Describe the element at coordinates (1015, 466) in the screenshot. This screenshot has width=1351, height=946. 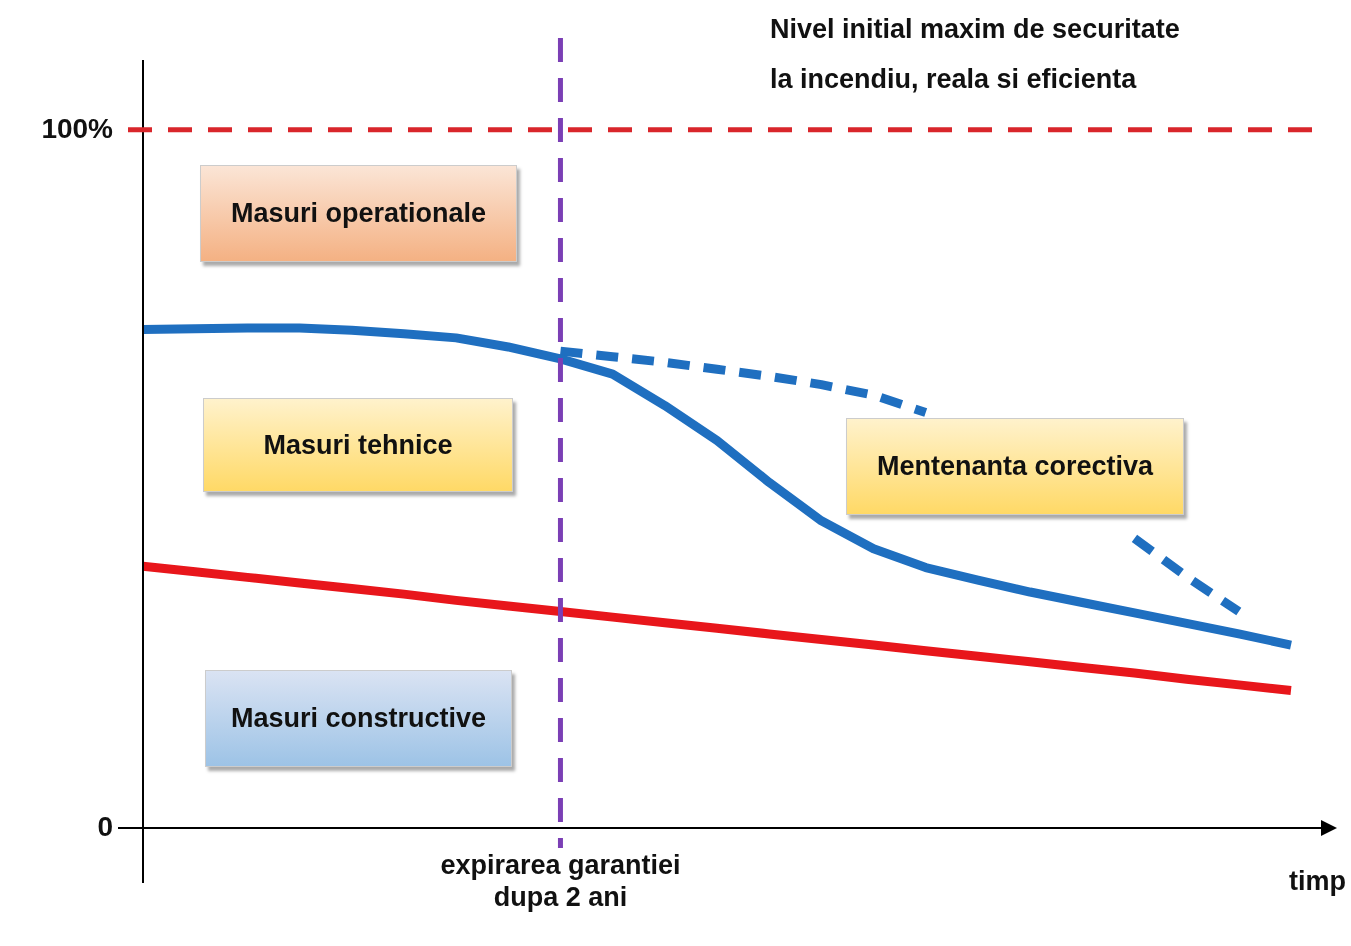
I see `label-box: Mentenanta corectiva` at that location.